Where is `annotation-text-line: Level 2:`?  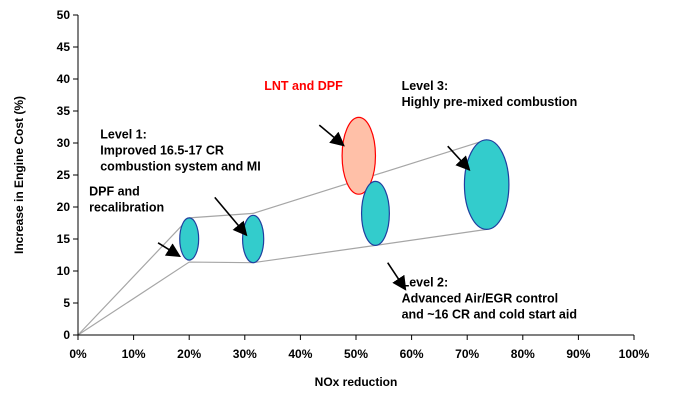 annotation-text-line: Level 2: is located at coordinates (425, 282).